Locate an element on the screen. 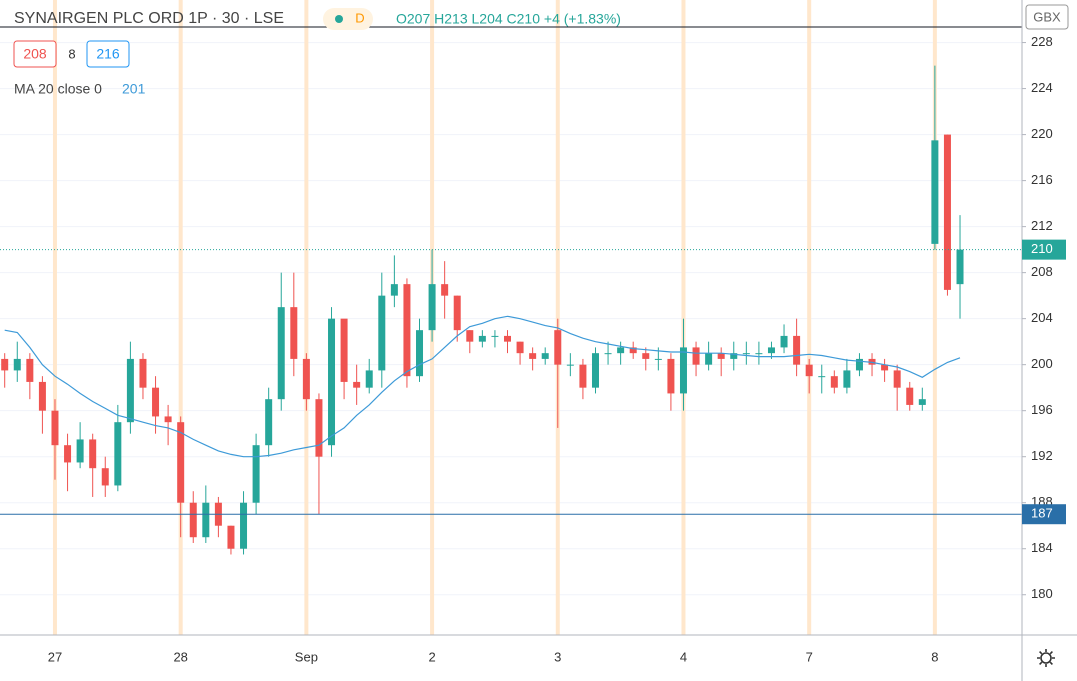 The height and width of the screenshot is (681, 1077). interval-badge: D is located at coordinates (359, 17).